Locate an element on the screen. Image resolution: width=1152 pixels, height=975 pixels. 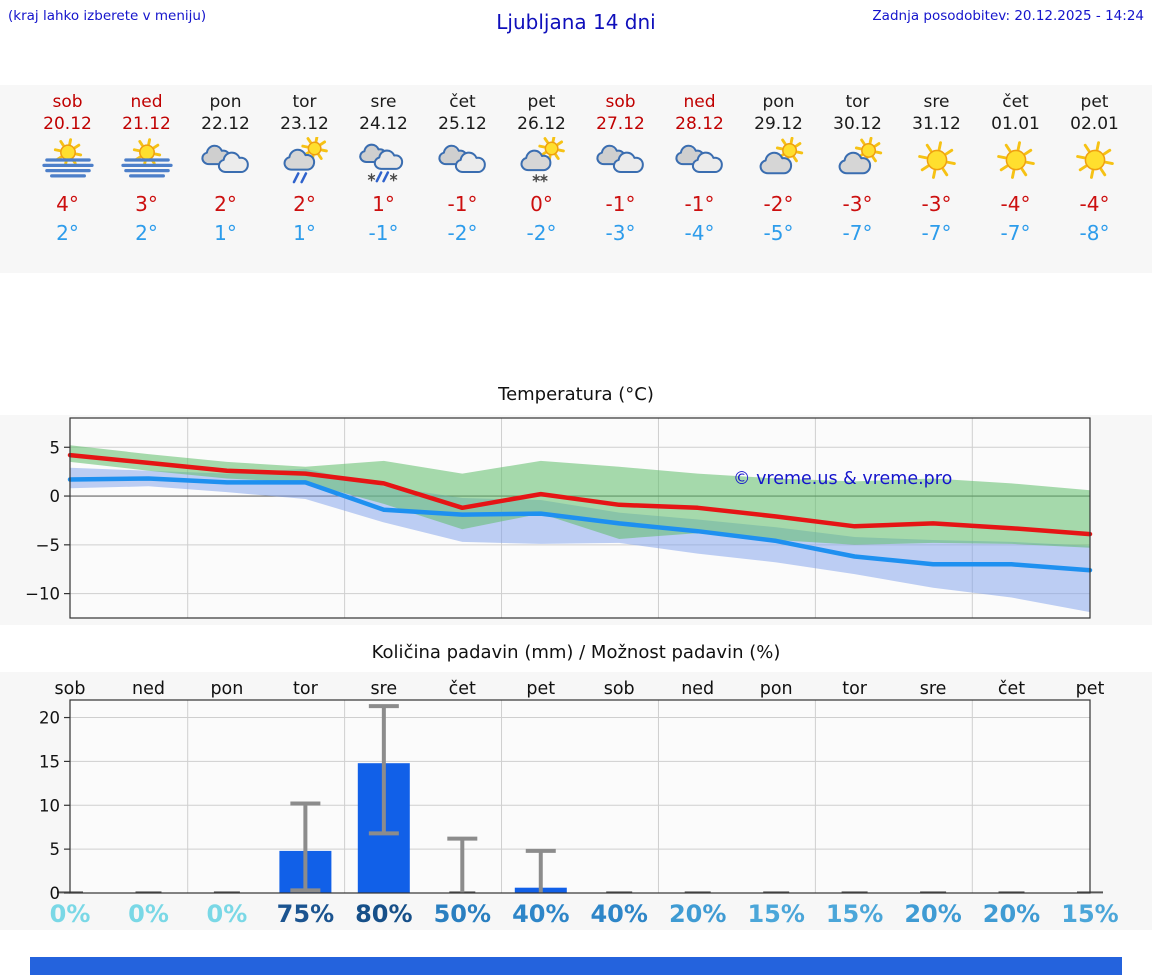
day-date: 31.12 is located at coordinates (936, 124).